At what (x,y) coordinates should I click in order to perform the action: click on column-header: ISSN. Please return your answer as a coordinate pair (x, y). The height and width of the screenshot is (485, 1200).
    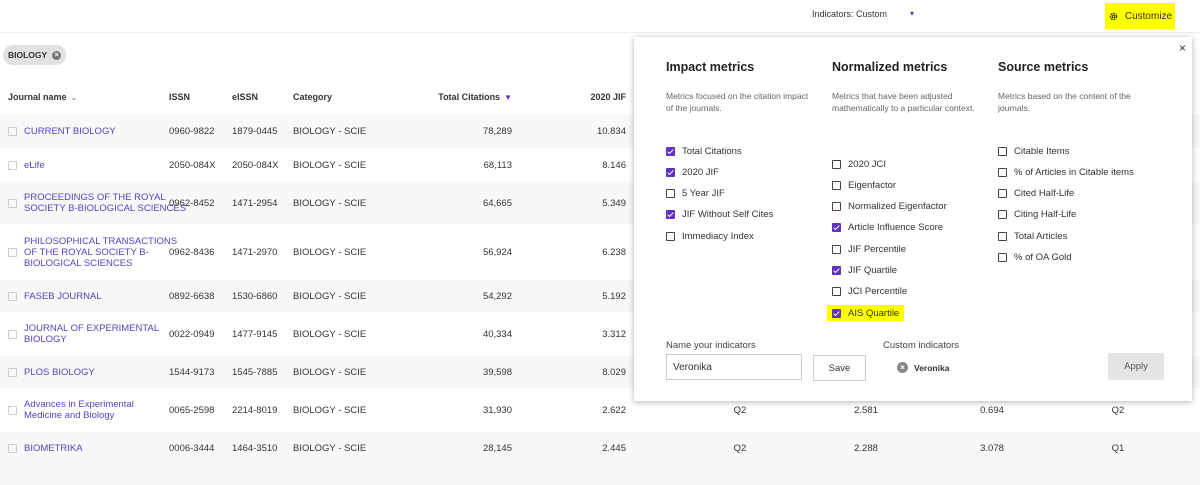
    Looking at the image, I should click on (179, 97).